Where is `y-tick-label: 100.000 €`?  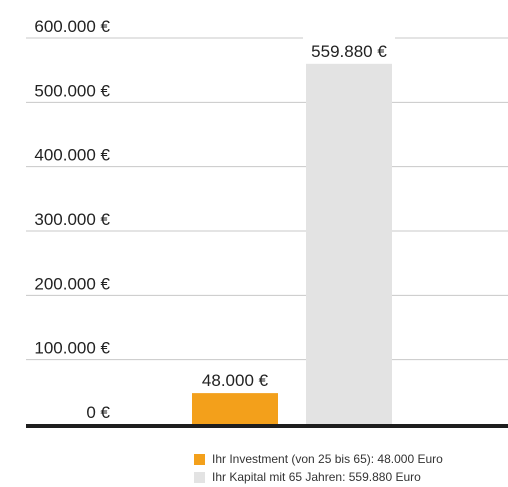 y-tick-label: 100.000 € is located at coordinates (72, 348).